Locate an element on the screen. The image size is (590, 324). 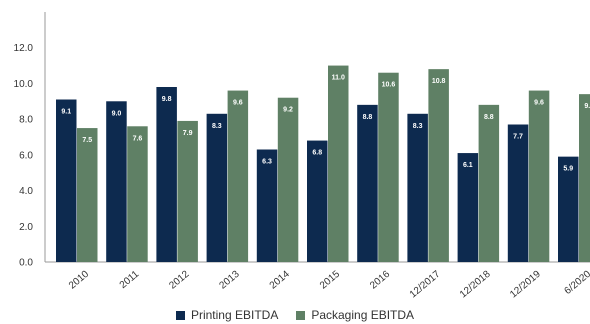
legend-item-packaging: Packaging EBITDA is located at coordinates (355, 315).